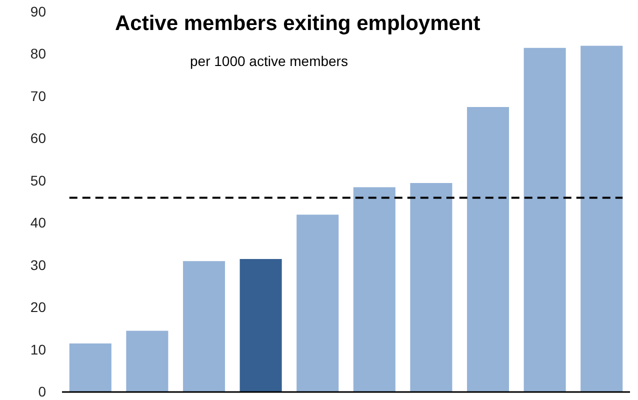 Image resolution: width=638 pixels, height=400 pixels. What do you see at coordinates (38, 349) in the screenshot?
I see `y-tick-label: 10` at bounding box center [38, 349].